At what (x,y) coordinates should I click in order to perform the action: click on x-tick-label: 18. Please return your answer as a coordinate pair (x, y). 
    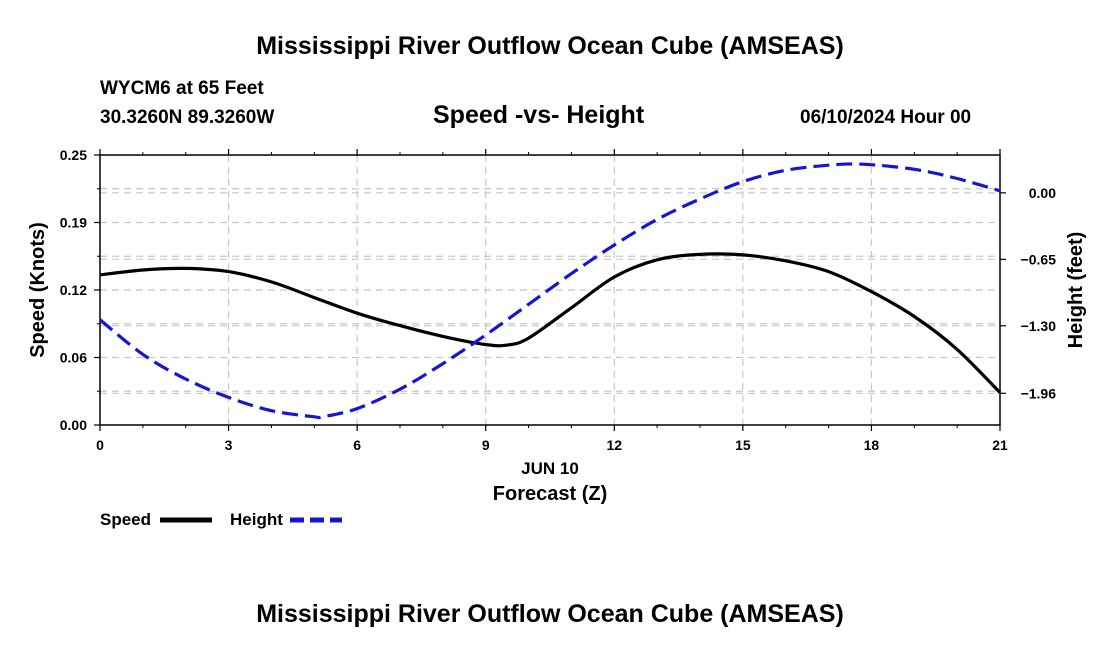
    Looking at the image, I should click on (872, 445).